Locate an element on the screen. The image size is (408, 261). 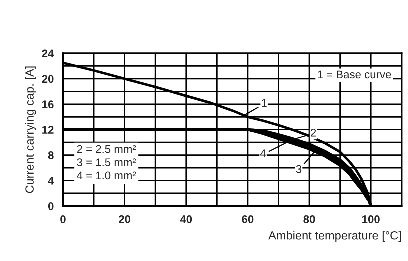
annotation: 2 = 2.5 mm² is located at coordinates (106, 149).